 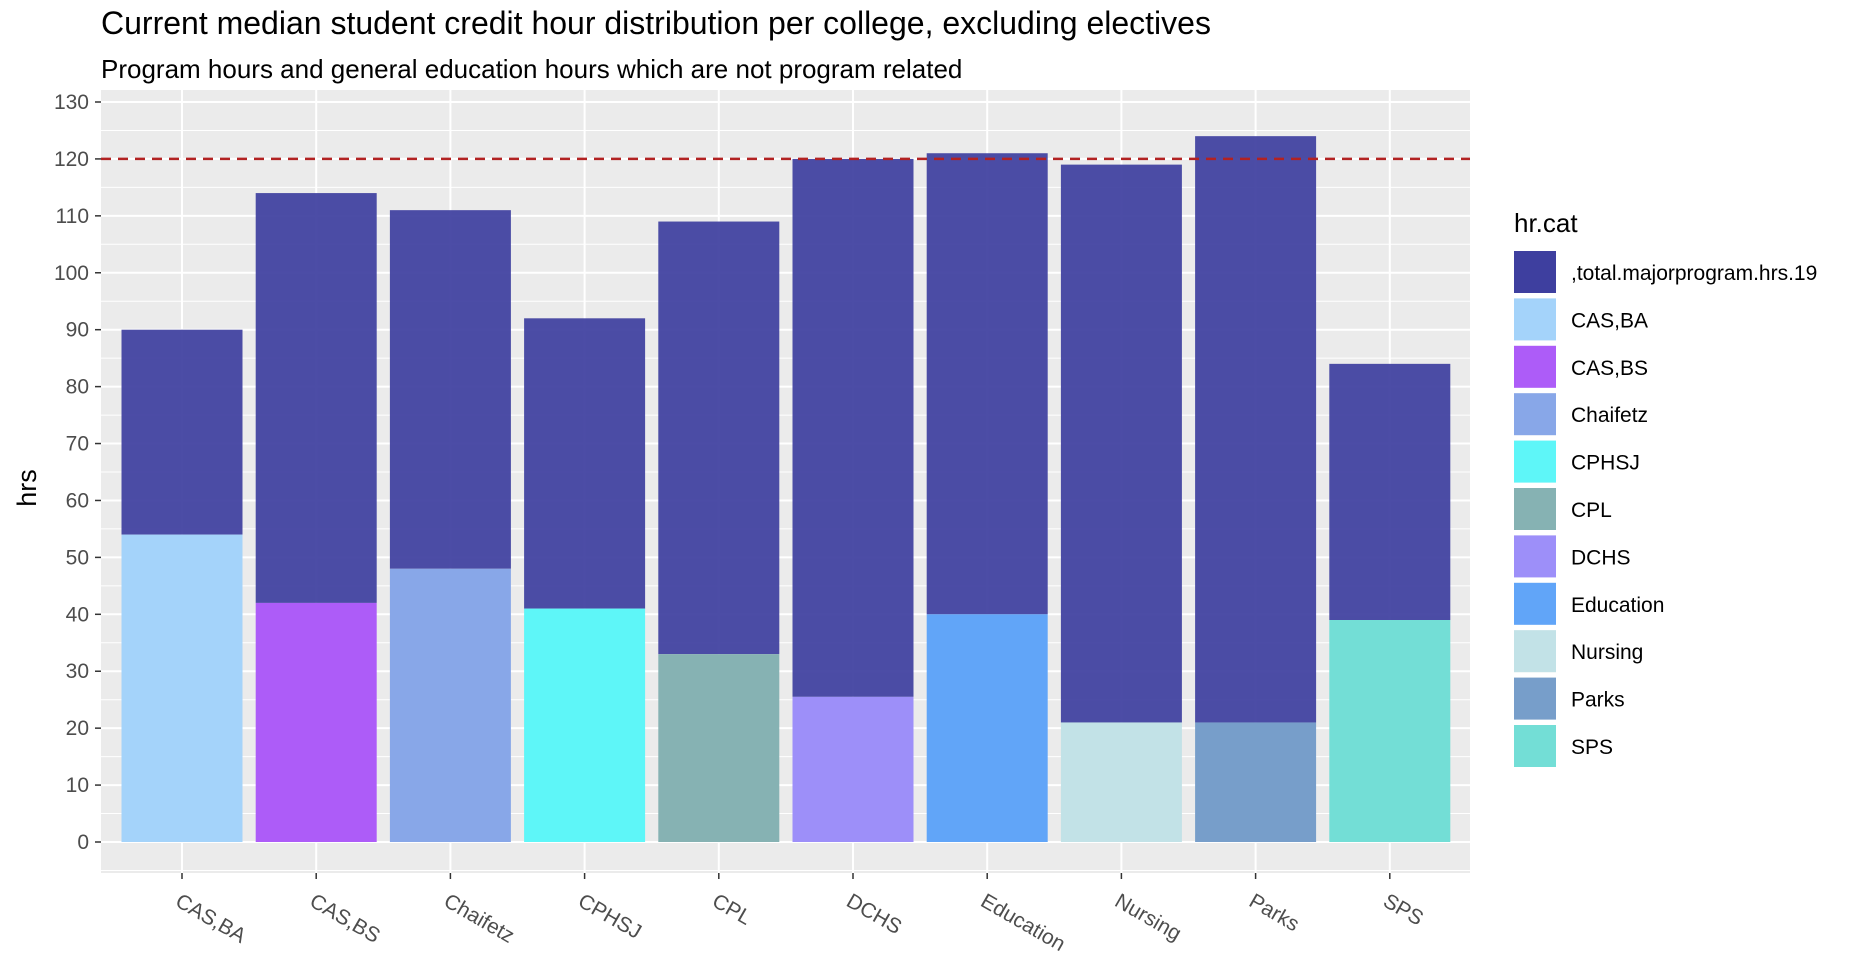 What do you see at coordinates (77, 330) in the screenshot?
I see `y-tick-label: 90` at bounding box center [77, 330].